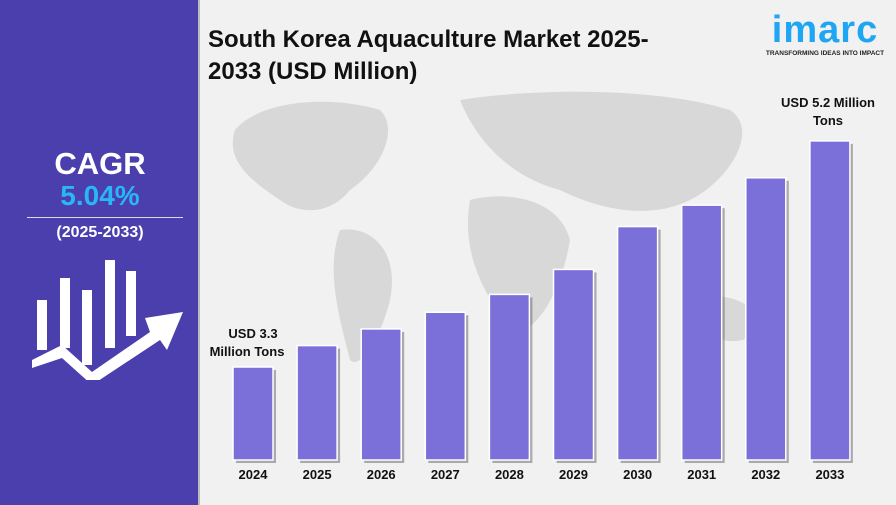 The image size is (896, 505). What do you see at coordinates (573, 364) in the screenshot?
I see `bar-2029` at bounding box center [573, 364].